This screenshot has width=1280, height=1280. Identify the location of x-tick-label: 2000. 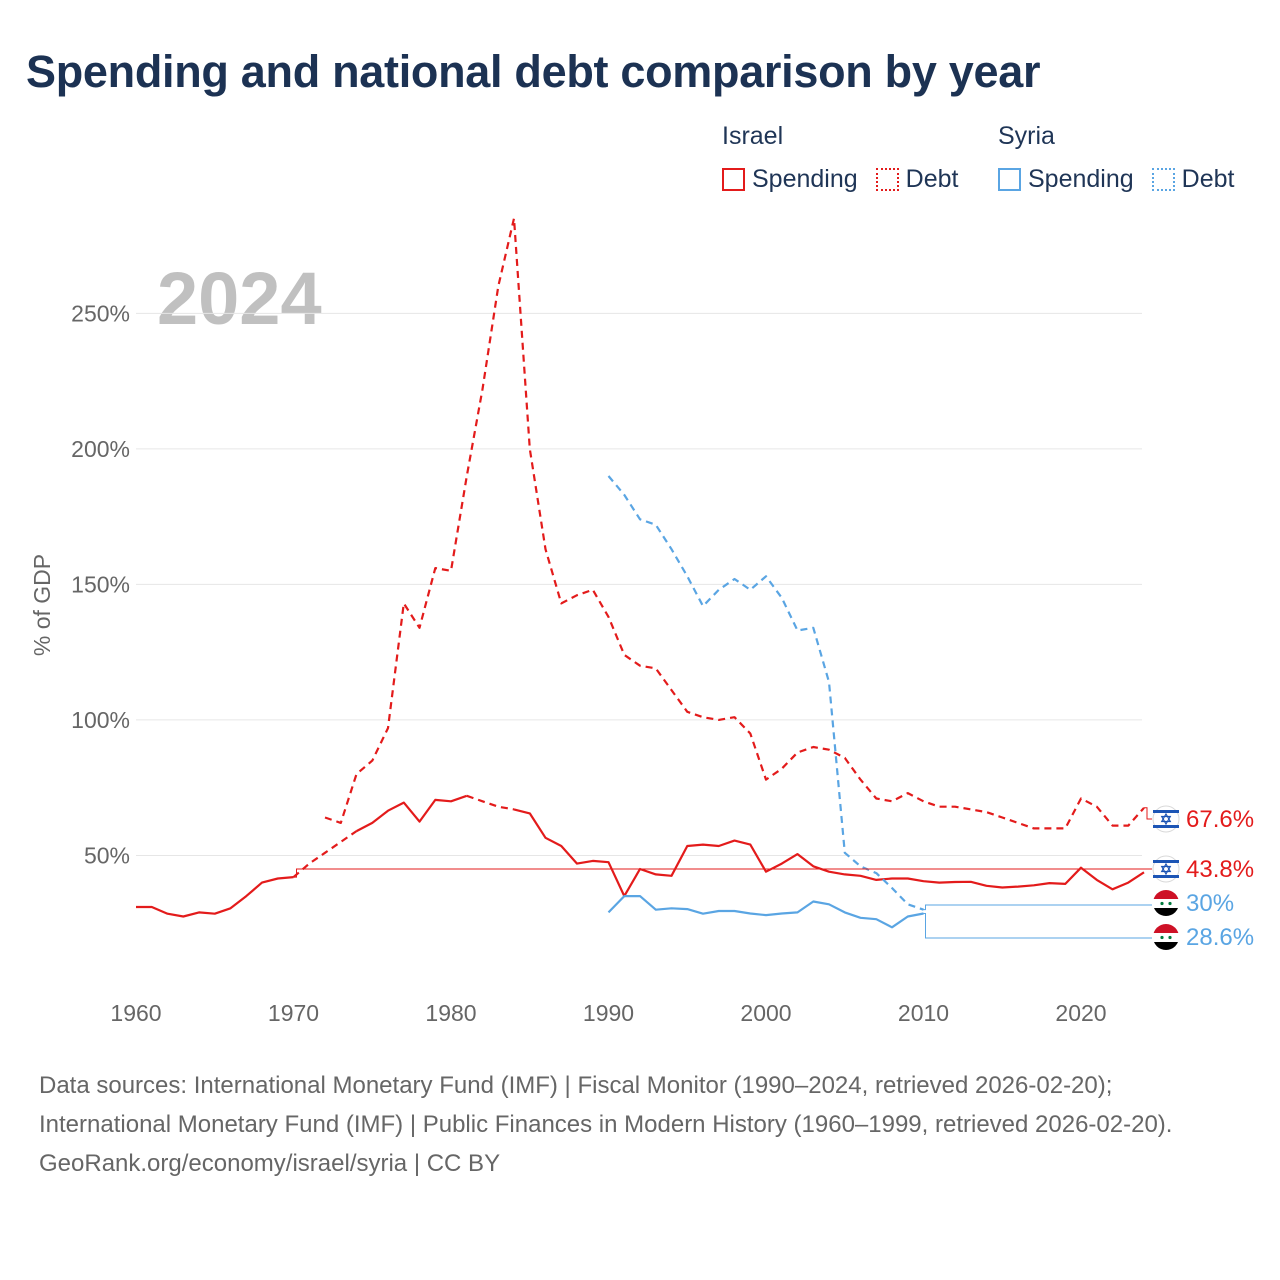
(765, 1013).